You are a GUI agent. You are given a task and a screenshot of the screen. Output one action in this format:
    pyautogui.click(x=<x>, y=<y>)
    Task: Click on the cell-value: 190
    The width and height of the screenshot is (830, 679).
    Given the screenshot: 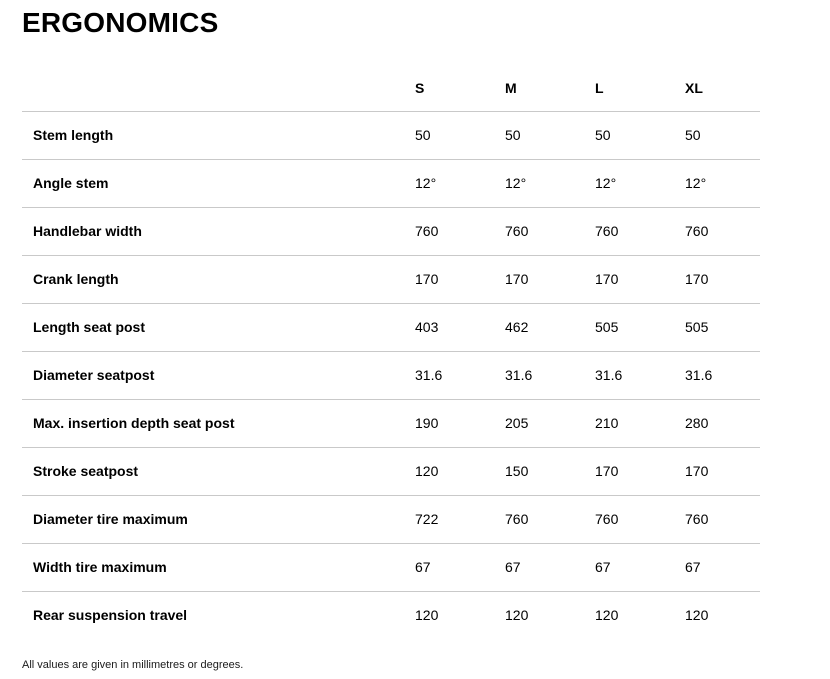 What is the action you would take?
    pyautogui.click(x=460, y=423)
    